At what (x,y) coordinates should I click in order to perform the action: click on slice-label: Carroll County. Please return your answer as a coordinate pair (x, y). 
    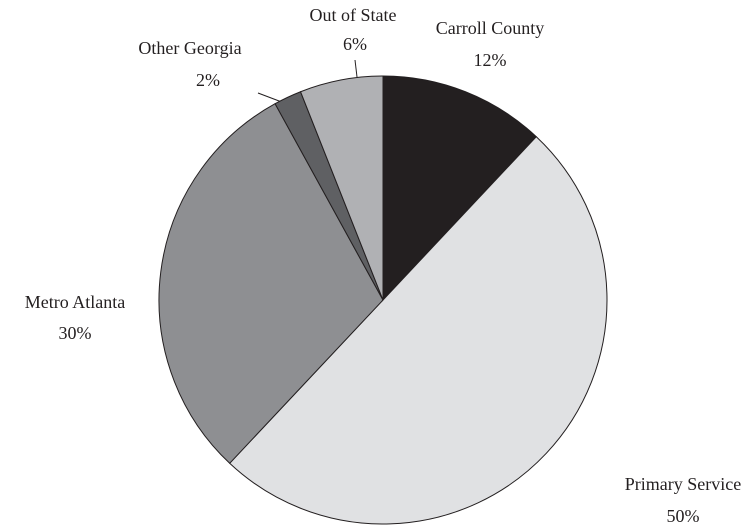
    Looking at the image, I should click on (490, 28).